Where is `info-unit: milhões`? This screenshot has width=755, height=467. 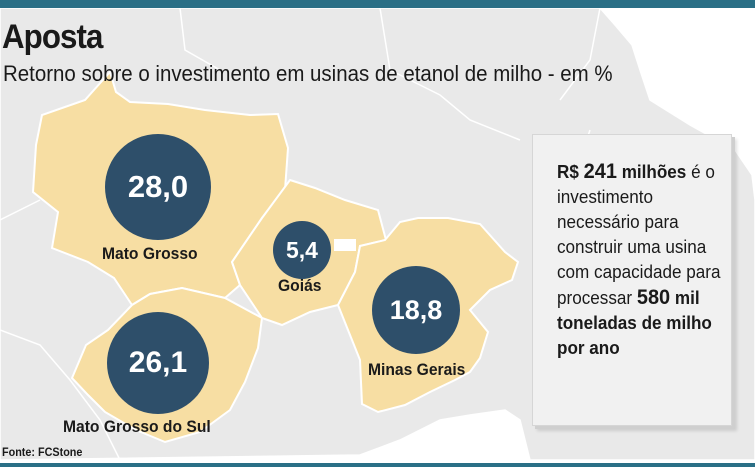
info-unit: milhões is located at coordinates (654, 172).